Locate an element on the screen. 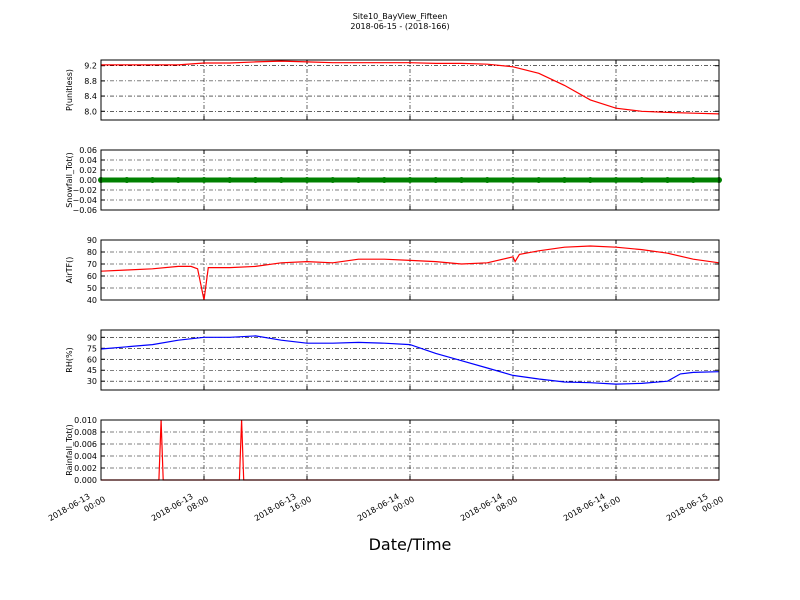  y-tick-label: 0.000 is located at coordinates (85, 480).